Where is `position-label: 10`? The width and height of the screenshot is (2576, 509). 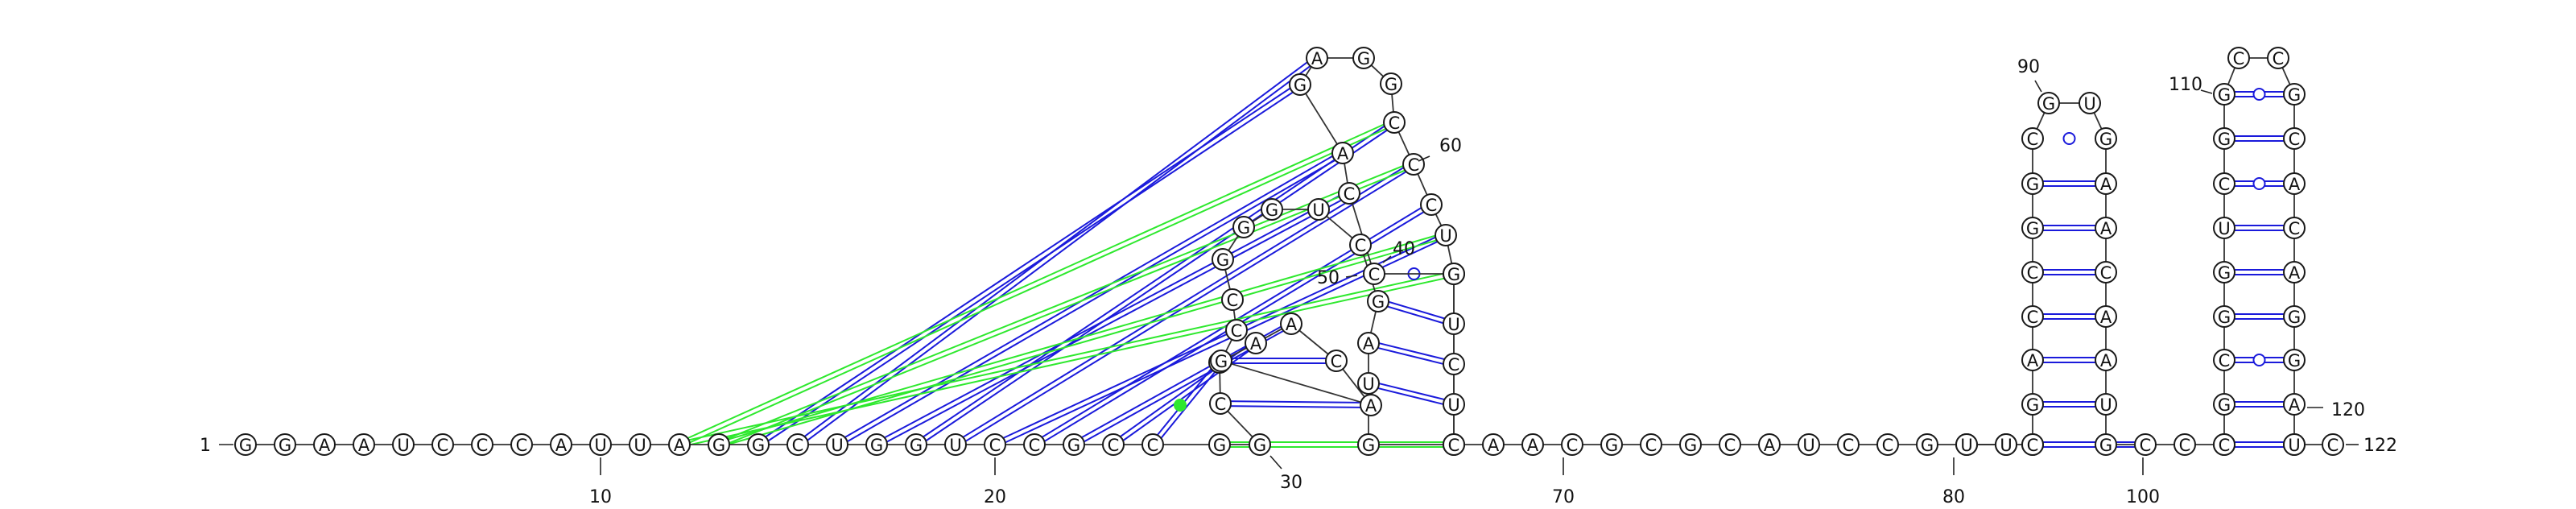 position-label: 10 is located at coordinates (600, 482).